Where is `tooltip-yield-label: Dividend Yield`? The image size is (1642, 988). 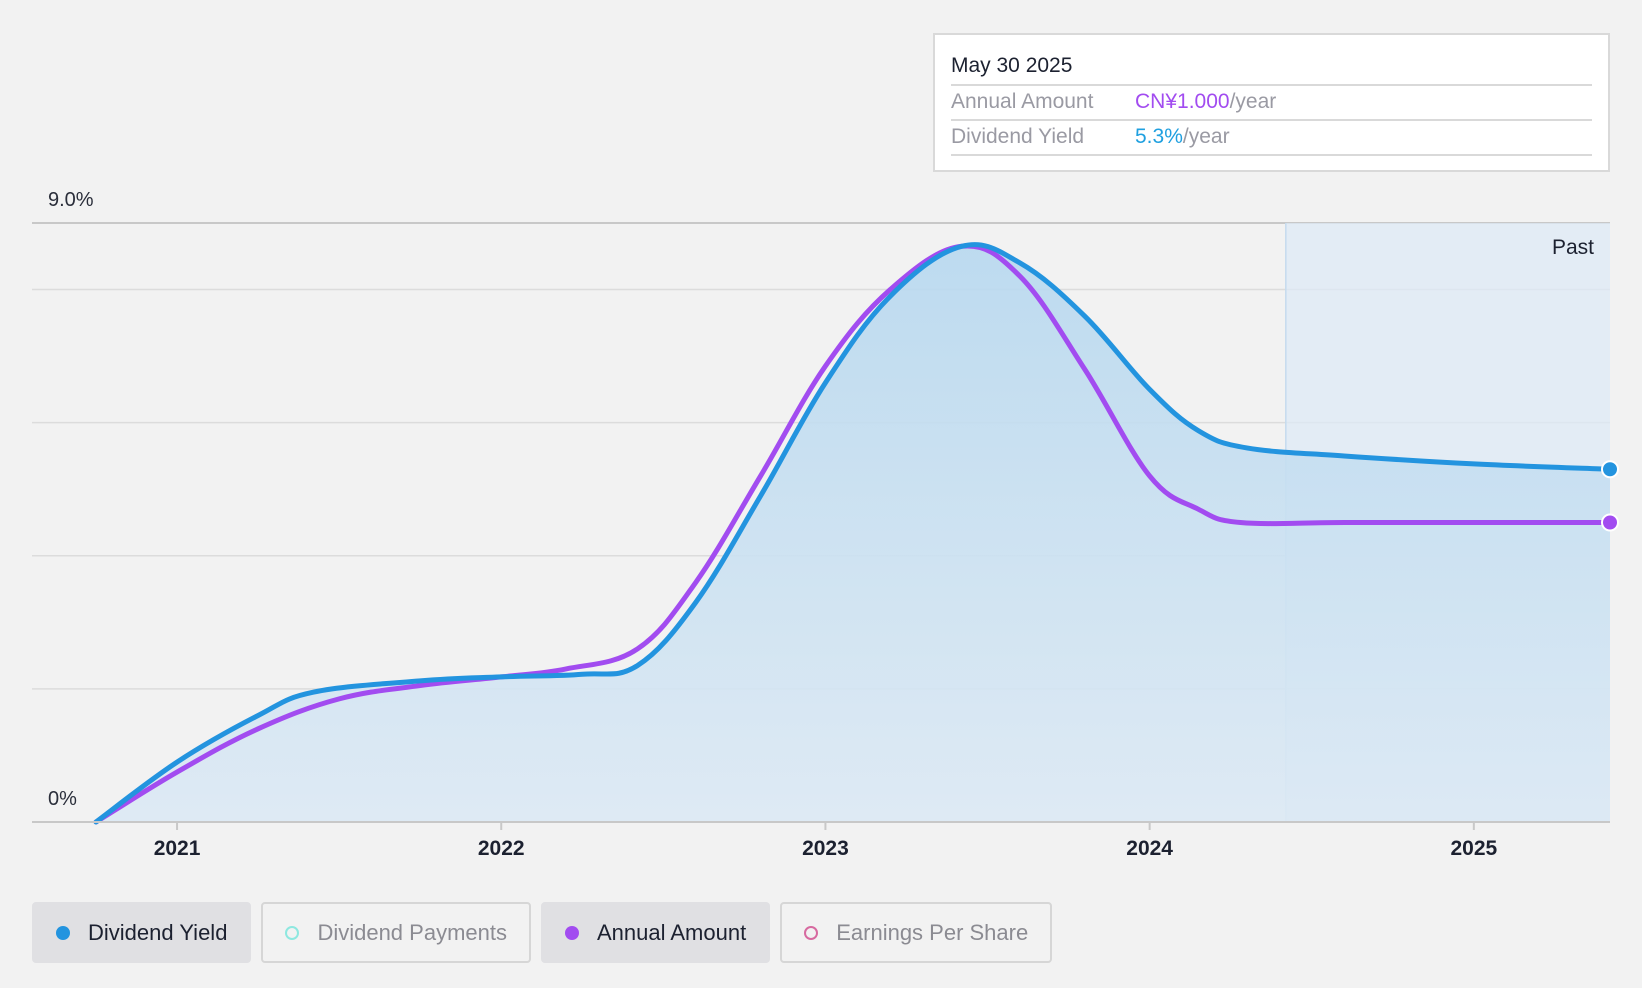
tooltip-yield-label: Dividend Yield is located at coordinates (1018, 136).